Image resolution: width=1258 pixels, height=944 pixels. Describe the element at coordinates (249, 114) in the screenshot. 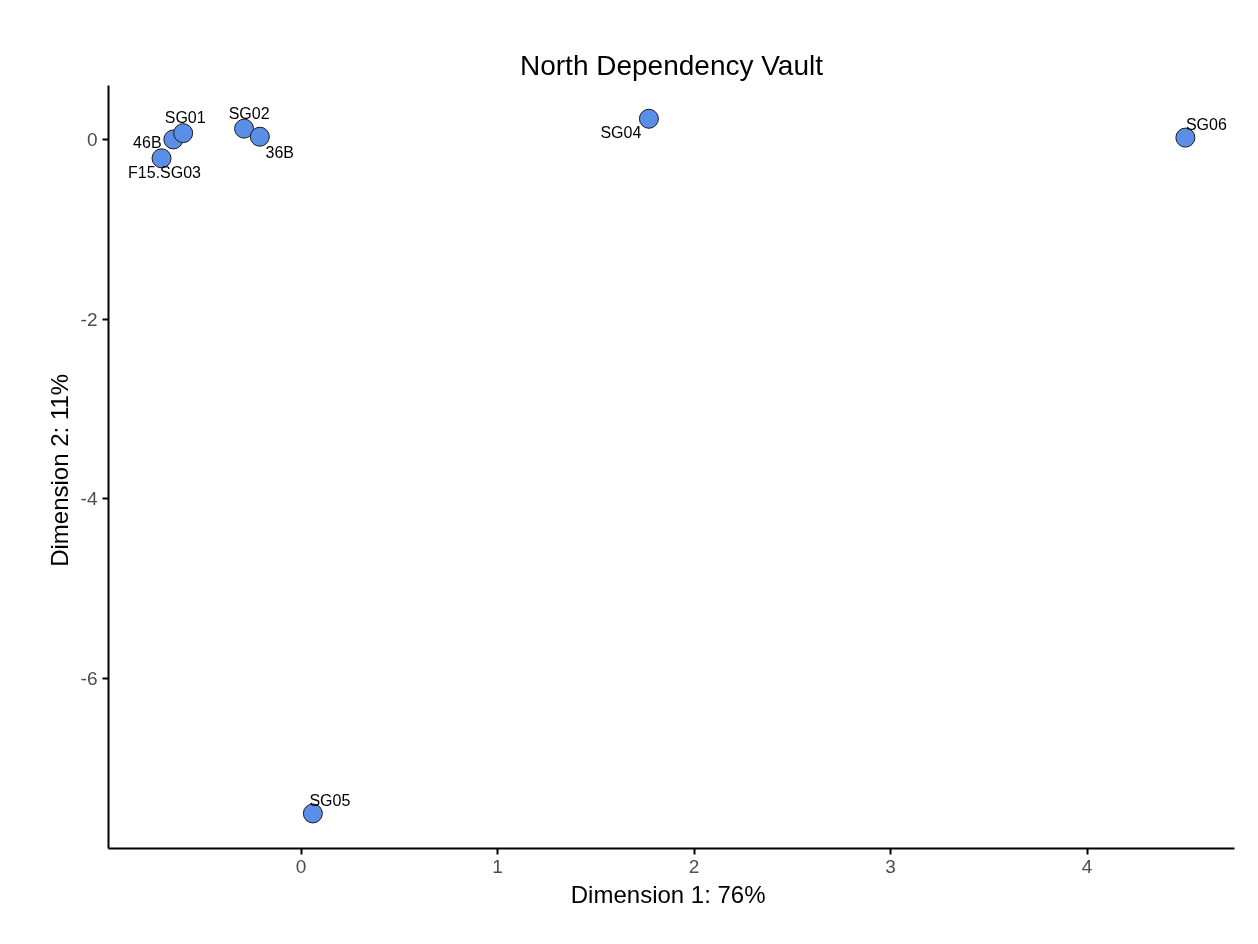

I see `series-label: SG02` at that location.